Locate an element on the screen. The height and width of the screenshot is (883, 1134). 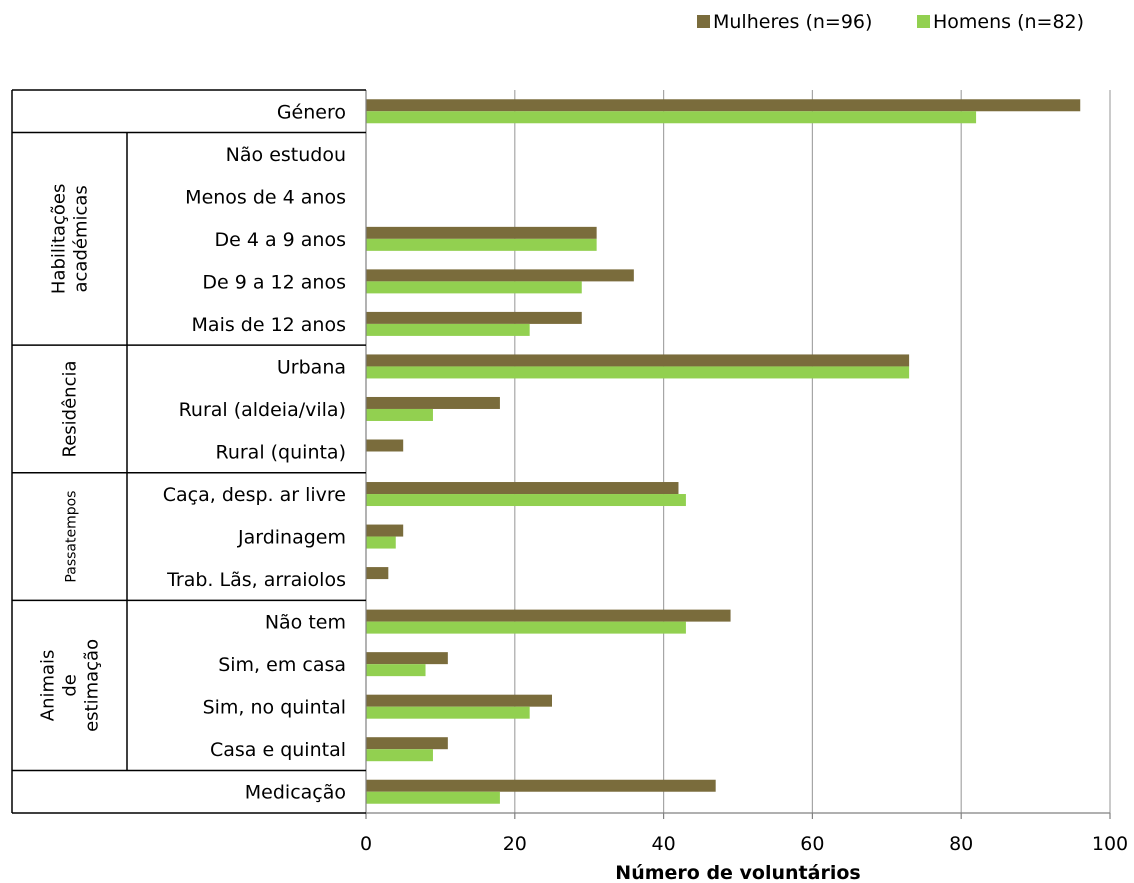
x-tick-label-0: 0 is located at coordinates (366, 844).